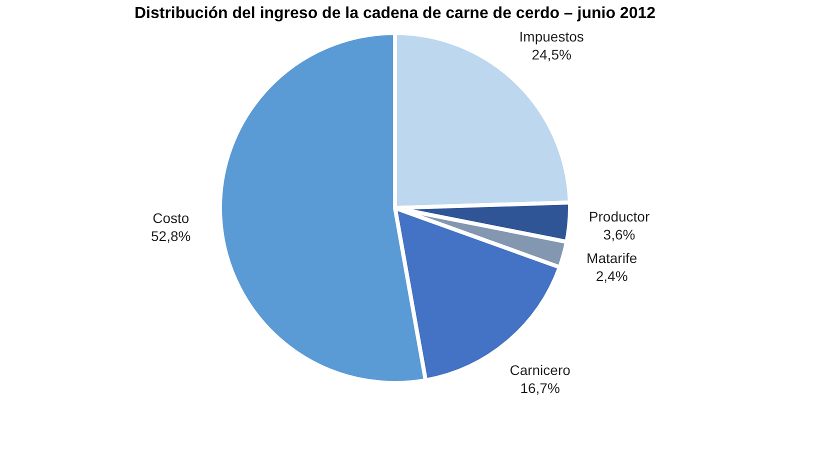  What do you see at coordinates (551, 36) in the screenshot?
I see `slice-label: Impuestos` at bounding box center [551, 36].